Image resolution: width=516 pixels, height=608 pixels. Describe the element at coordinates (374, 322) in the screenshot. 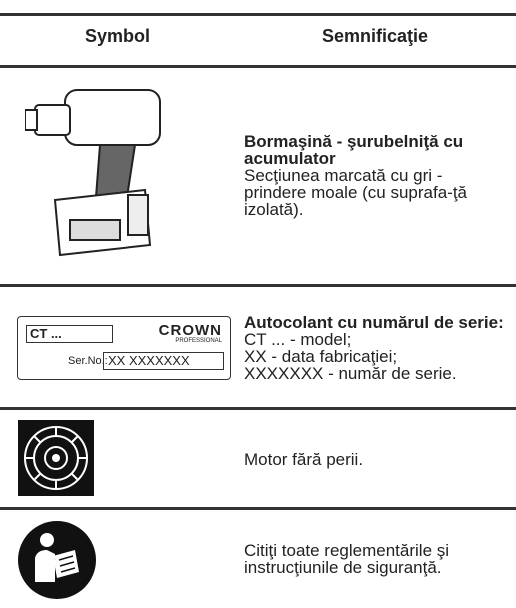

I see `row-title: Autocolant cu numărul de serie:` at that location.